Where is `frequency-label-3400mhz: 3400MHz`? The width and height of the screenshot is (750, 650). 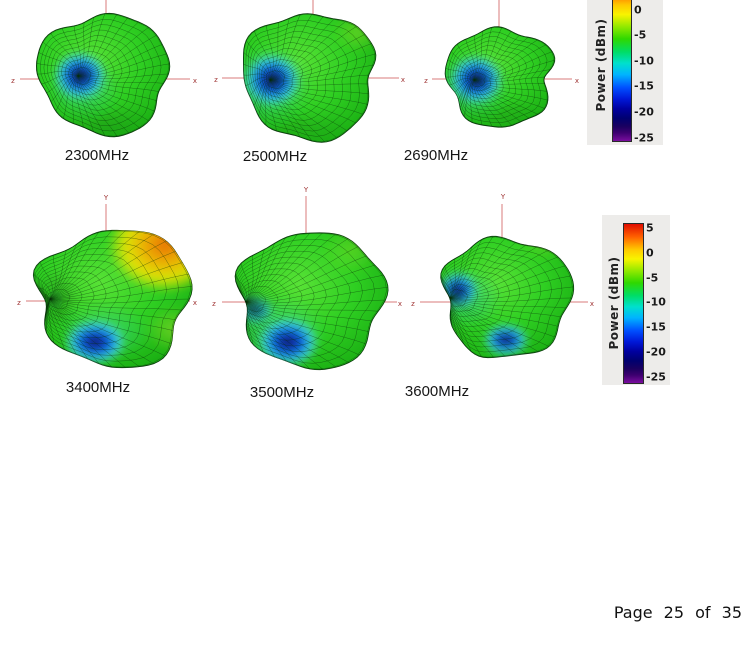
frequency-label-3400mhz: 3400MHz is located at coordinates (98, 387).